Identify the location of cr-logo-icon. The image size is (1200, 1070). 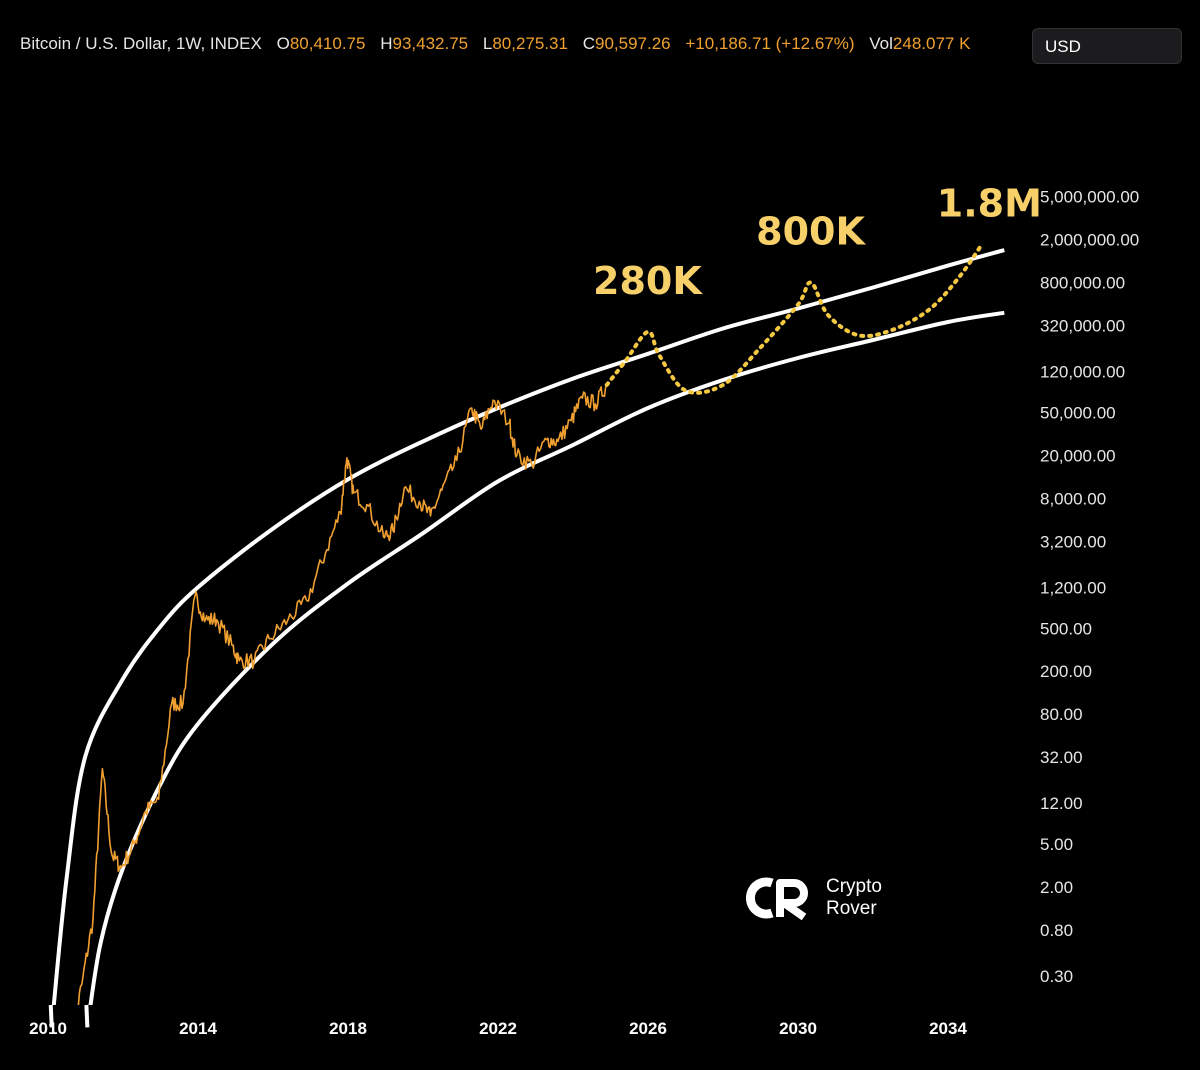
(777, 899).